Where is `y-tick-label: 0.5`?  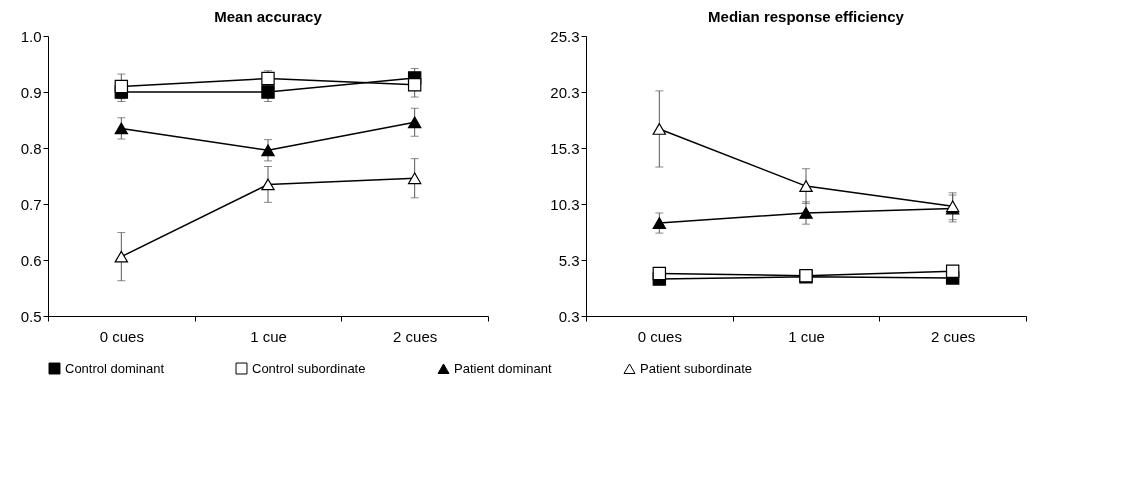 y-tick-label: 0.5 is located at coordinates (31, 316).